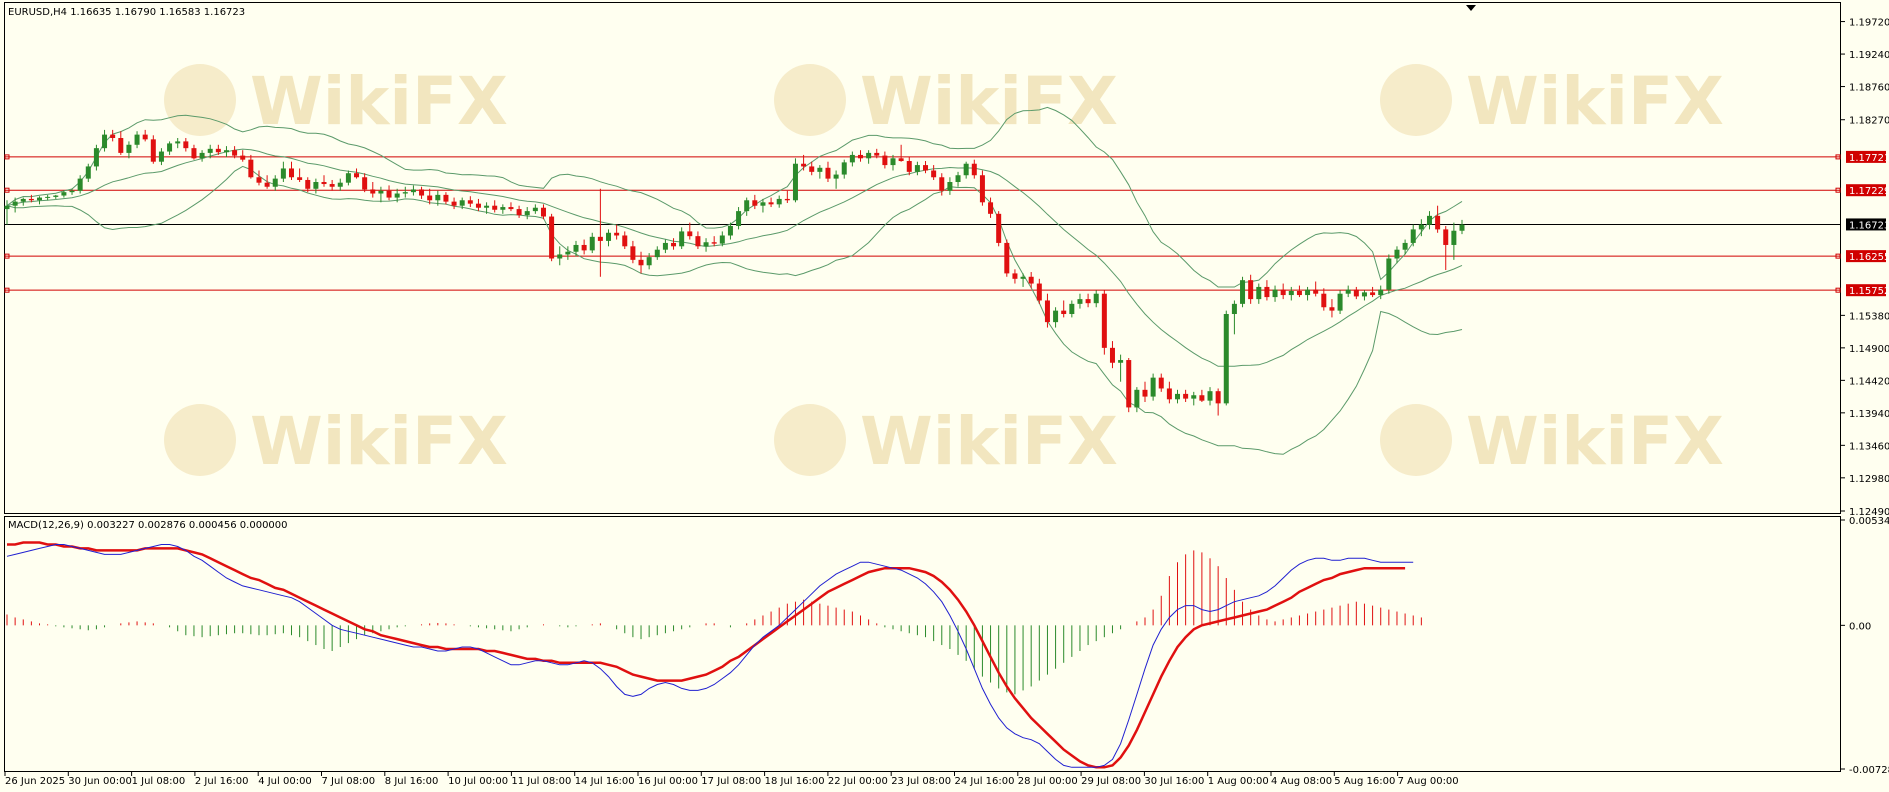 The width and height of the screenshot is (1889, 792). Describe the element at coordinates (1869, 381) in the screenshot. I see `price-tick-label: 1.14420` at that location.